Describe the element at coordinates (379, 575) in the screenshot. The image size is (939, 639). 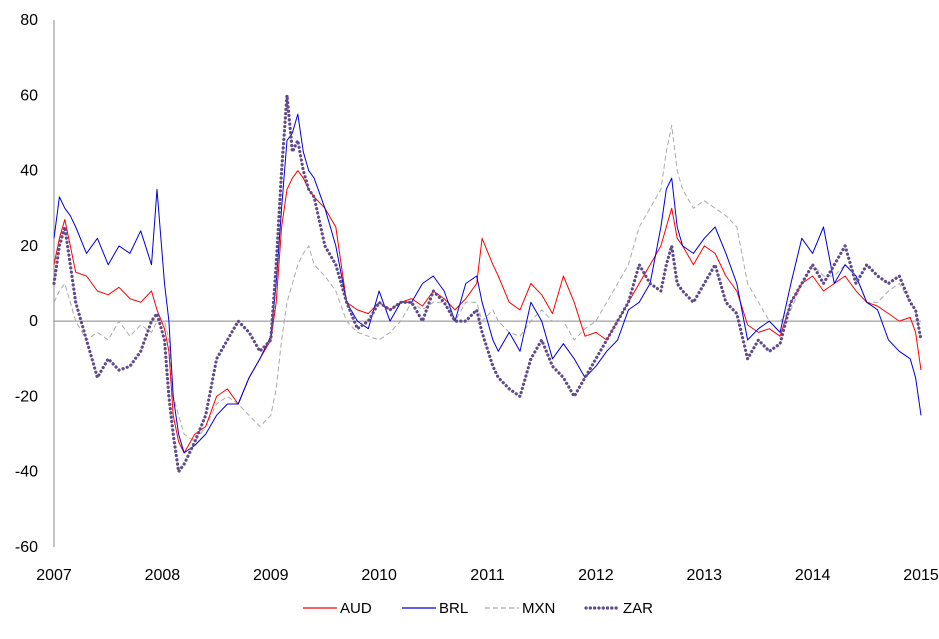
I see `x-tick-label: 2010` at that location.